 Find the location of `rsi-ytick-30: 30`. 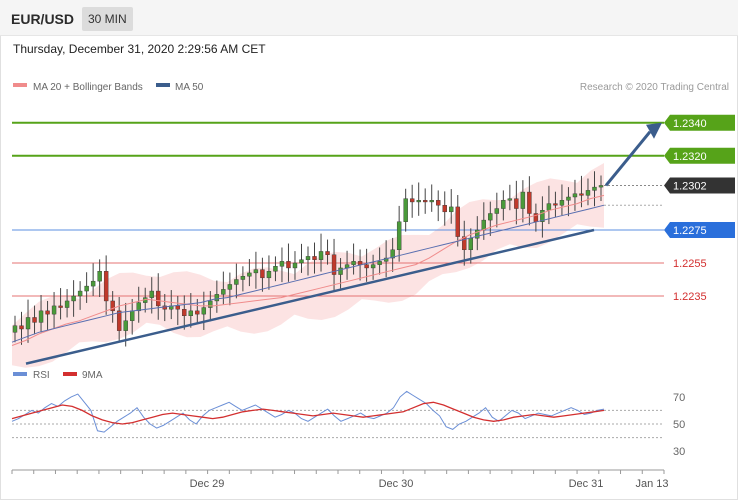

rsi-ytick-30: 30 is located at coordinates (679, 452).